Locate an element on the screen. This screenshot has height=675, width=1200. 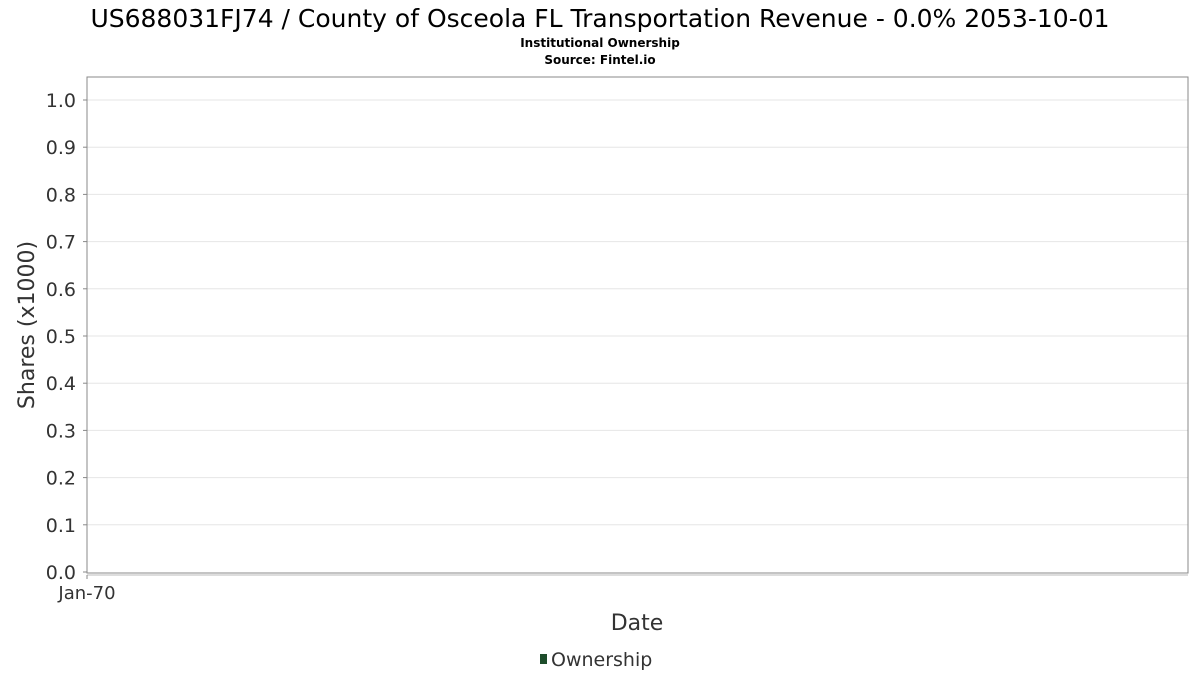
y-tick-label: 0.0 is located at coordinates (61, 573).